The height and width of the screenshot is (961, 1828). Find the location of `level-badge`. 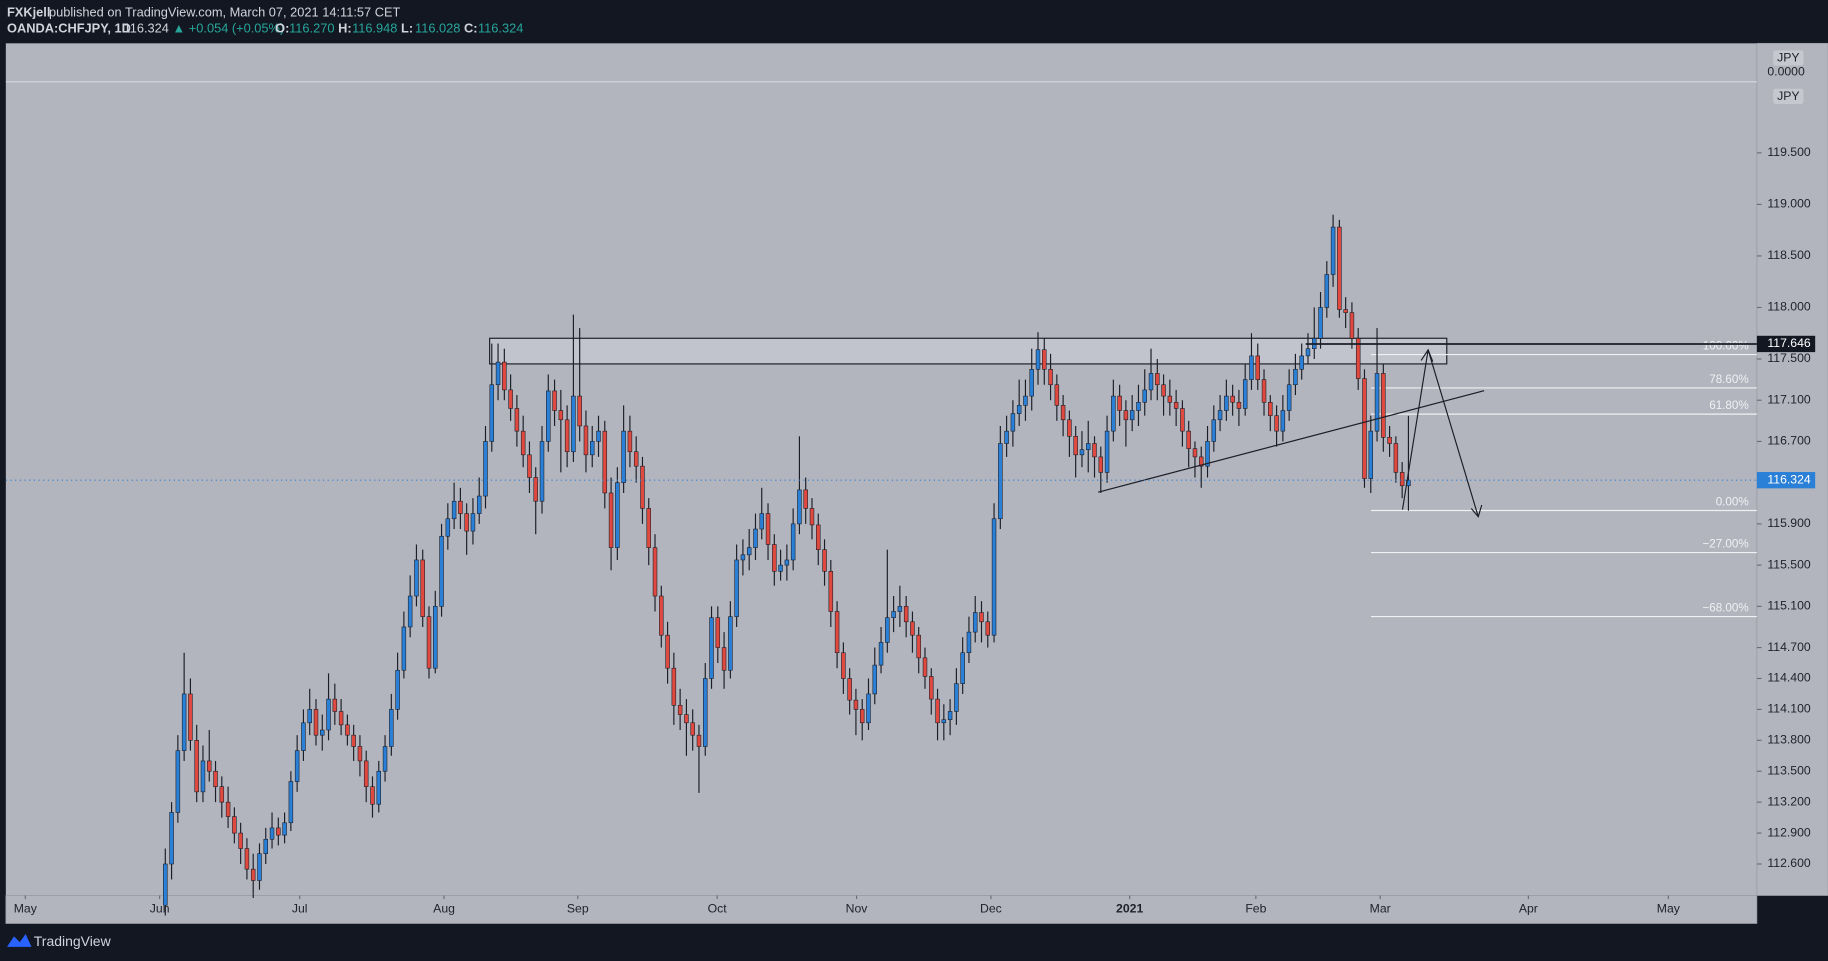

level-badge is located at coordinates (1786, 344).